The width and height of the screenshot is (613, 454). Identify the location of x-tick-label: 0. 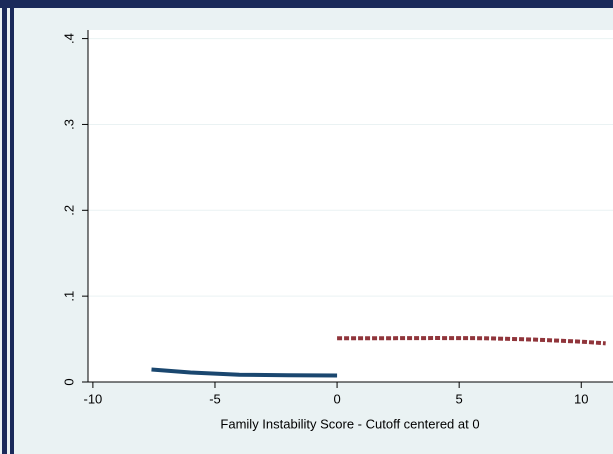
(336, 398).